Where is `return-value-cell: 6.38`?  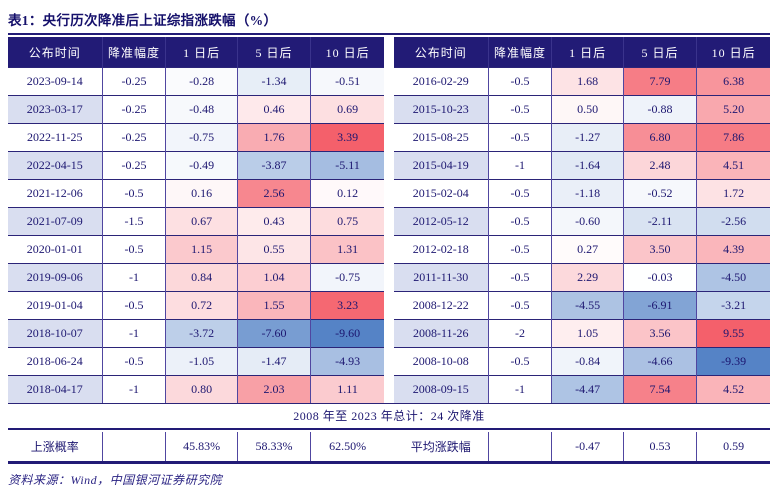 return-value-cell: 6.38 is located at coordinates (733, 81).